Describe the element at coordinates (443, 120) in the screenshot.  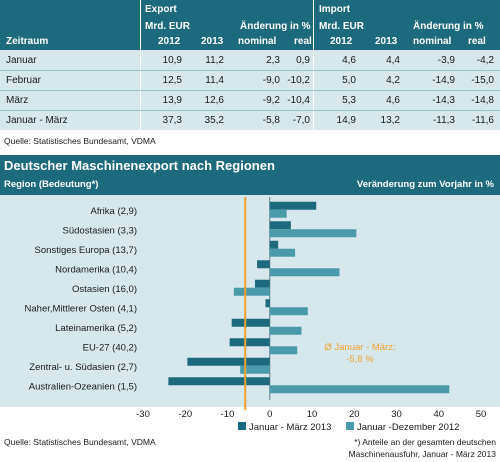
I see `cell-import-nominal: -11,3` at that location.